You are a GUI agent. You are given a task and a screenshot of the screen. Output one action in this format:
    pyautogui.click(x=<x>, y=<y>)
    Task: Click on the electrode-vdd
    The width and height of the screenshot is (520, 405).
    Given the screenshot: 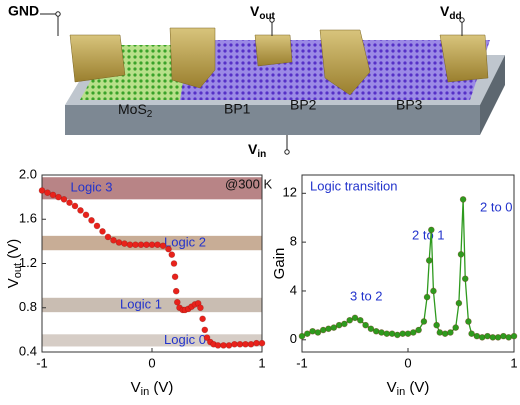 What is the action you would take?
    pyautogui.click(x=464, y=58)
    